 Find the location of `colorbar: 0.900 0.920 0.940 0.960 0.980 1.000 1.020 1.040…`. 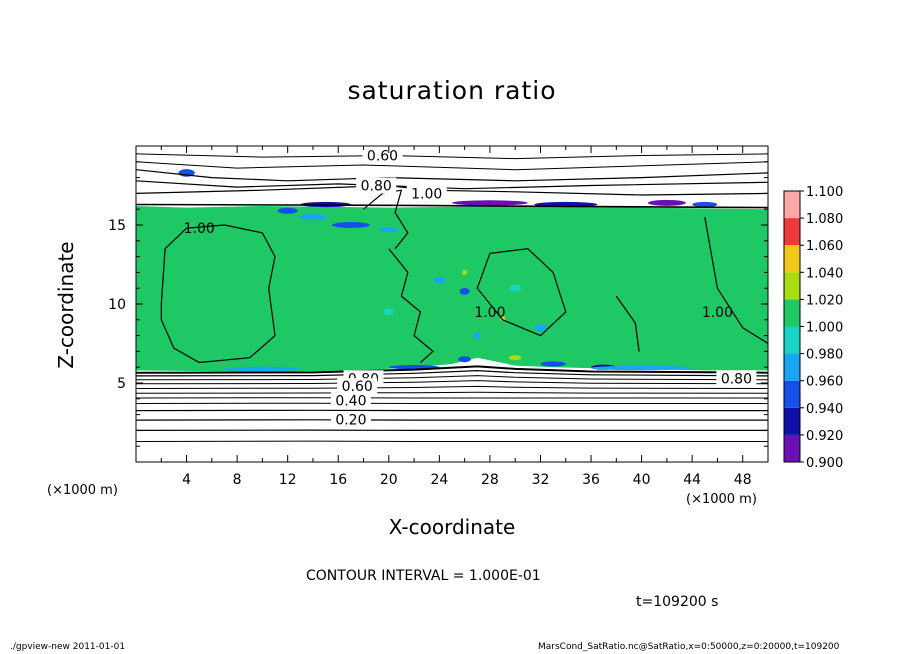

colorbar: 0.900 0.920 0.940 0.960 0.980 1.000 1.020 1.040… is located at coordinates (813, 328).